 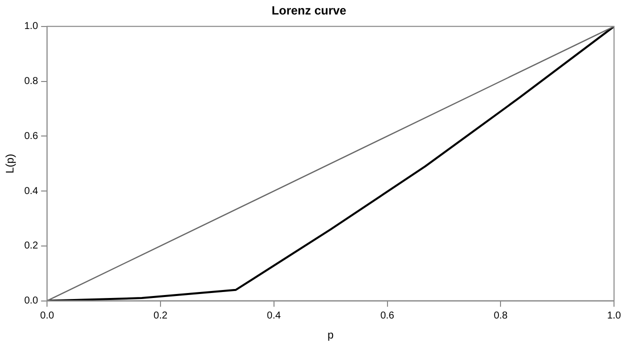 I want to click on x-tick-label: 0.4, so click(x=274, y=316).